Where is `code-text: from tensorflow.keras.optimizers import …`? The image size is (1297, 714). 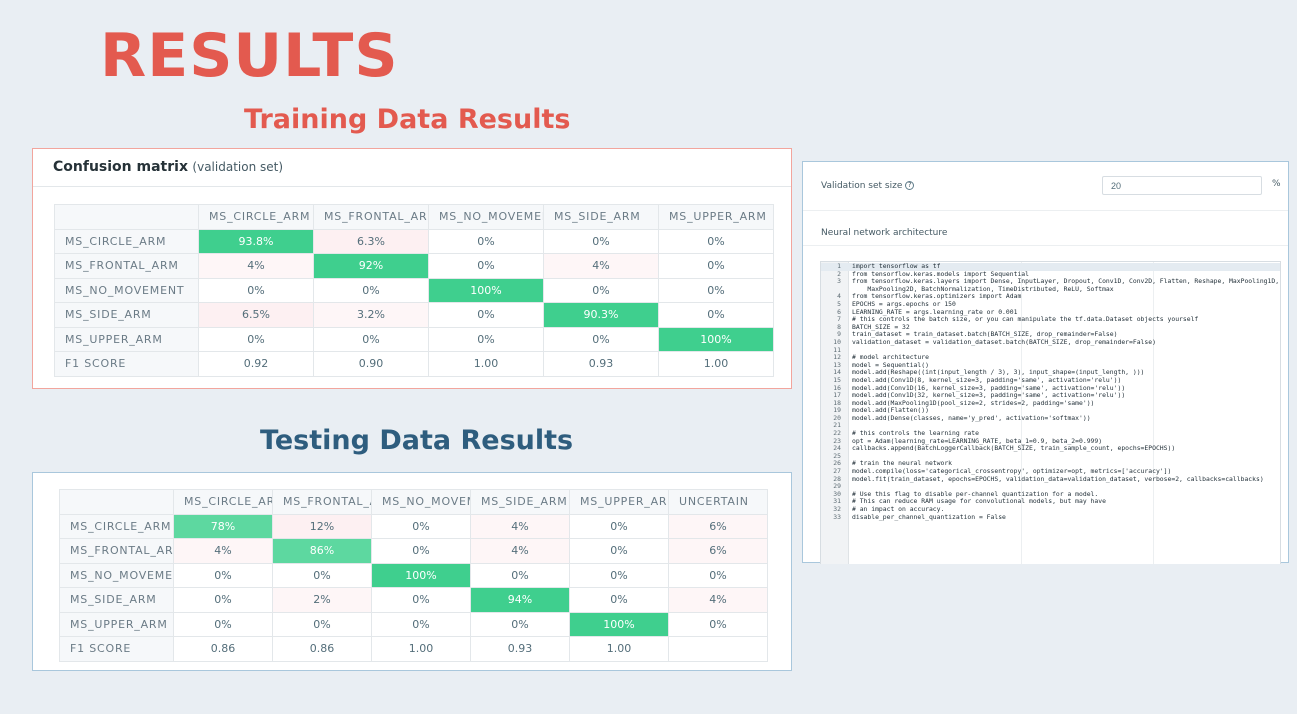 code-text: from tensorflow.keras.optimizers import … is located at coordinates (937, 296).